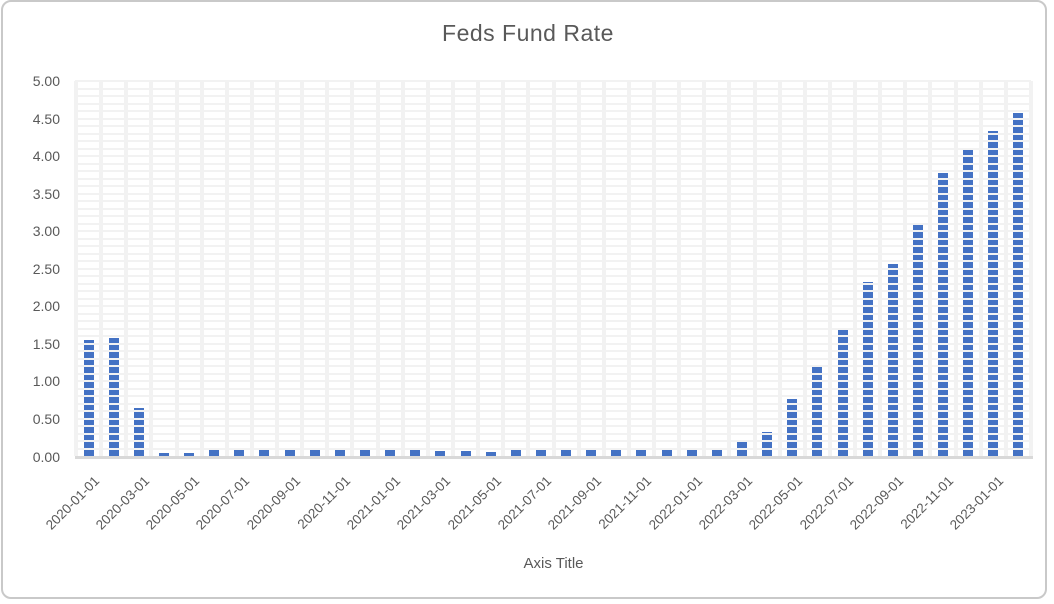 The height and width of the screenshot is (604, 1054). Describe the element at coordinates (46, 231) in the screenshot. I see `y-tick-label: 3.00` at that location.